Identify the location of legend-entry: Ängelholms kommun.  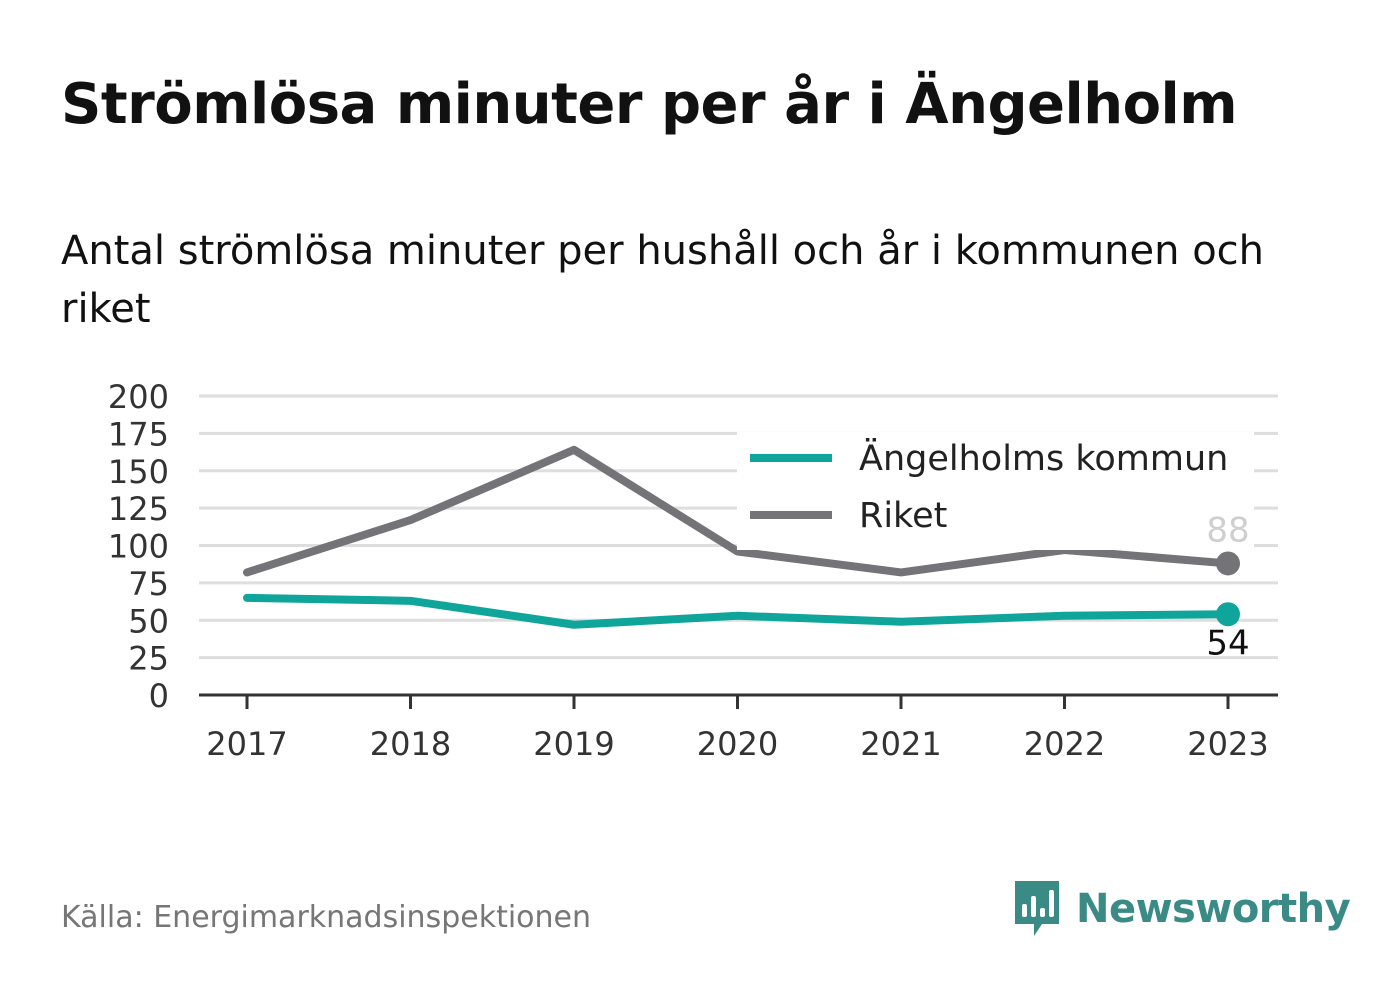
(1043, 458).